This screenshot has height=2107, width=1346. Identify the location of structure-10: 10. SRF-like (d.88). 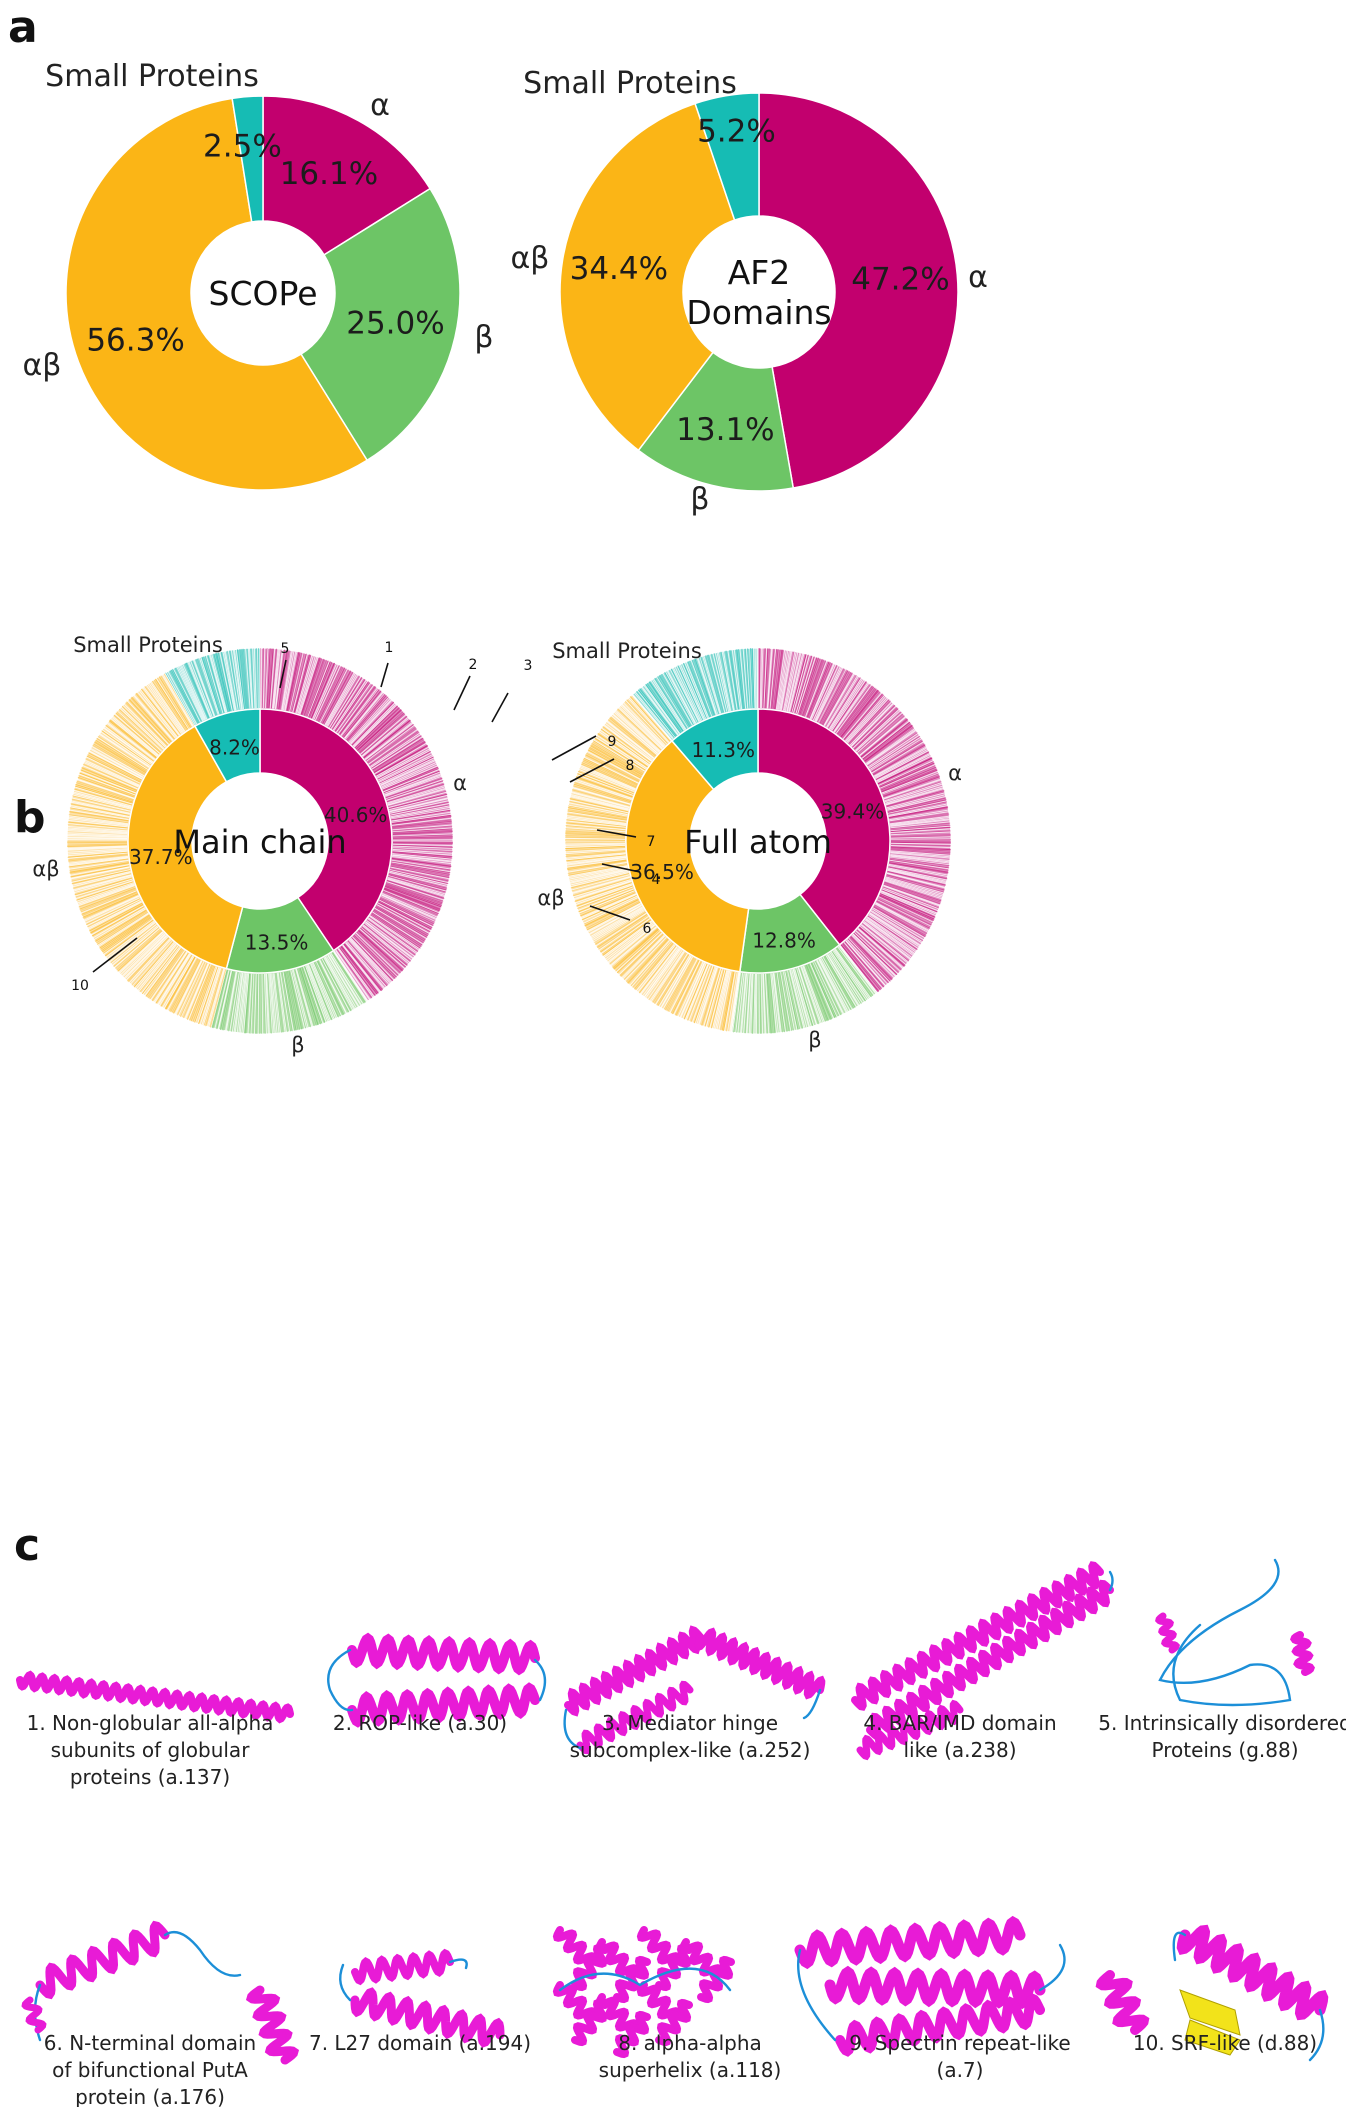
(1212, 1993).